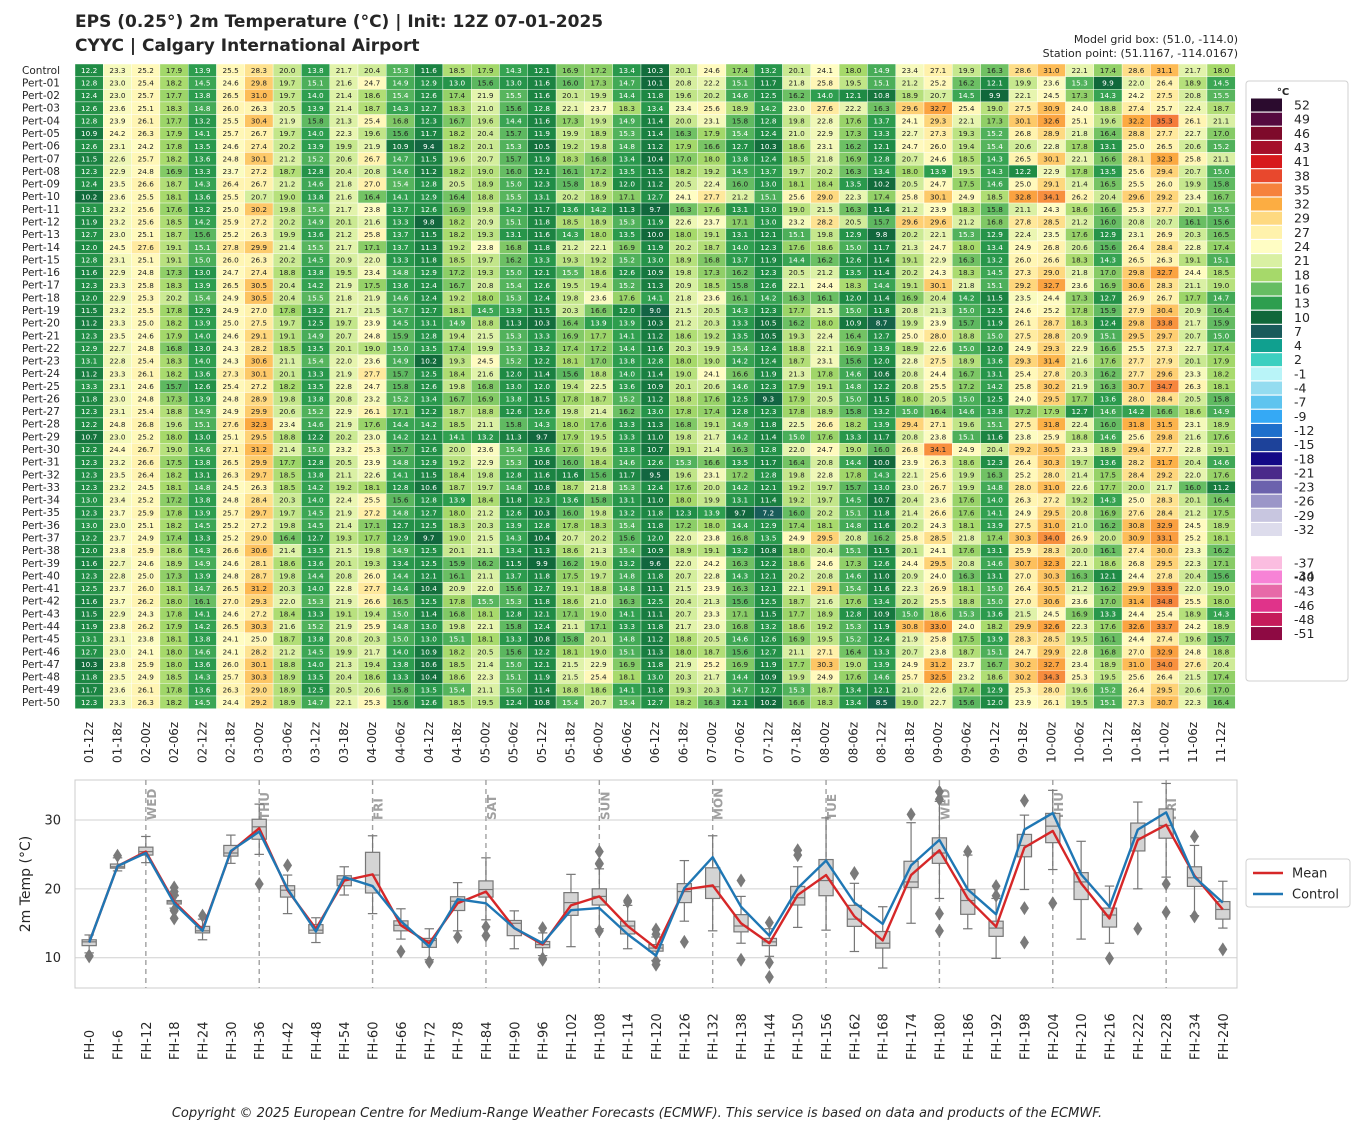 The width and height of the screenshot is (1366, 1136). Describe the element at coordinates (259, 171) in the screenshot. I see `heatmap-cell-label: 27.2` at that location.